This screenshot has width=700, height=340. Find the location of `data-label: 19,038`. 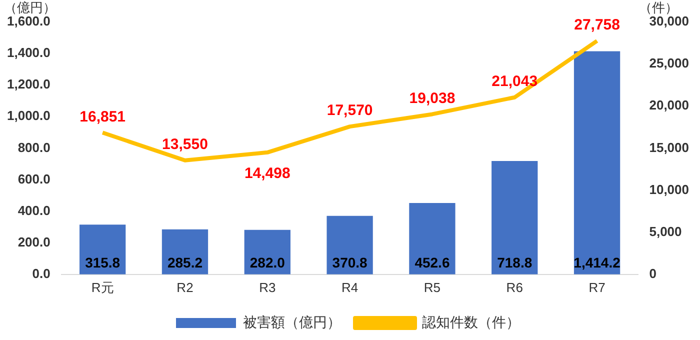

data-label: 19,038 is located at coordinates (432, 98).